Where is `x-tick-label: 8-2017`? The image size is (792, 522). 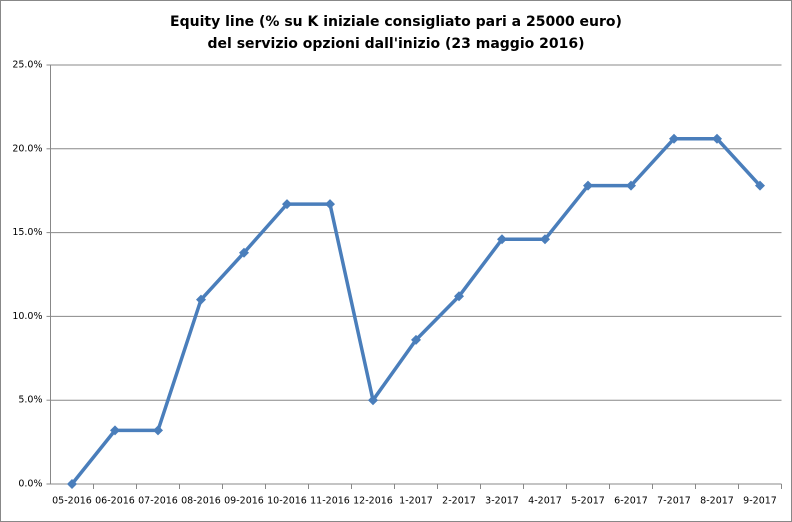 x-tick-label: 8-2017 is located at coordinates (717, 501).